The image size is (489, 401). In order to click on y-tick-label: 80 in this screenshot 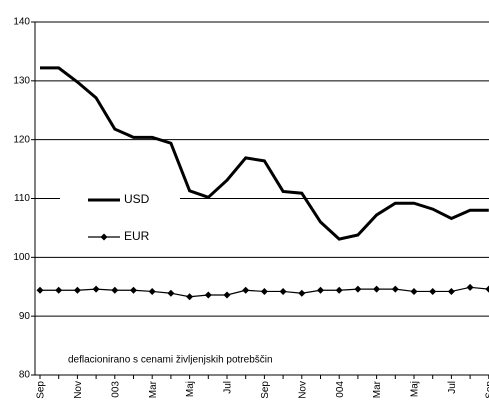, I will do `click(25, 375)`.